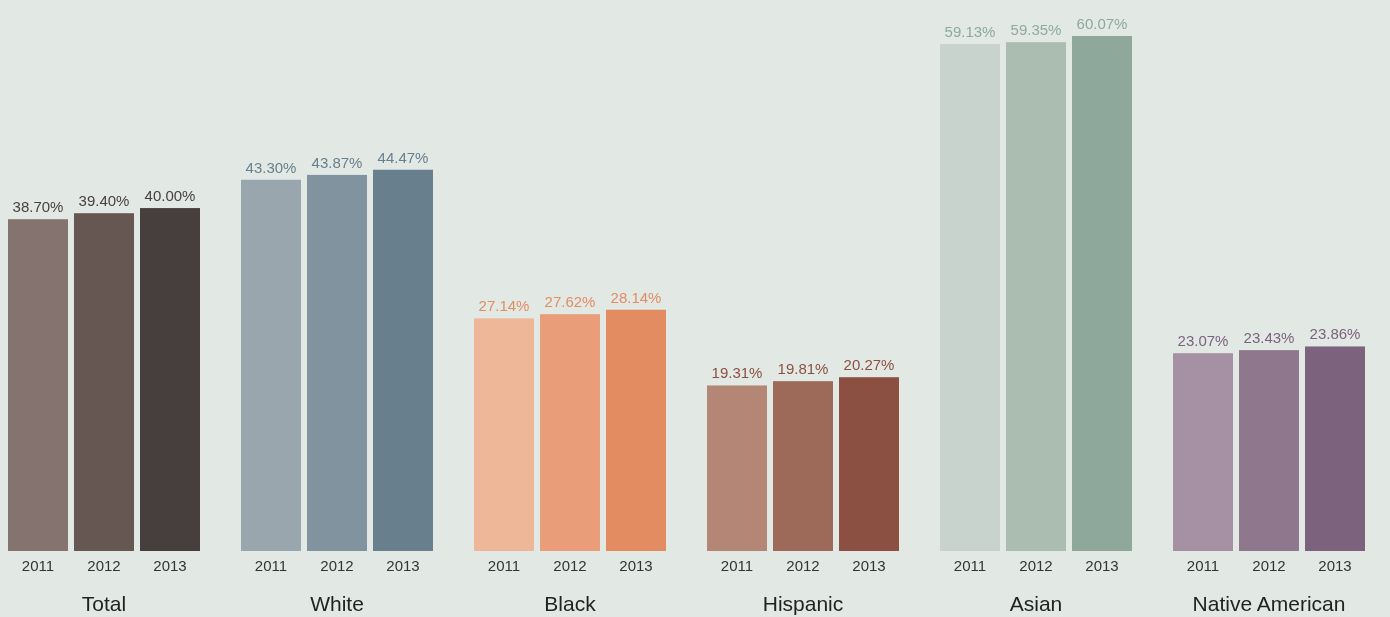  What do you see at coordinates (1036, 30) in the screenshot?
I see `data-label: 59.35%` at bounding box center [1036, 30].